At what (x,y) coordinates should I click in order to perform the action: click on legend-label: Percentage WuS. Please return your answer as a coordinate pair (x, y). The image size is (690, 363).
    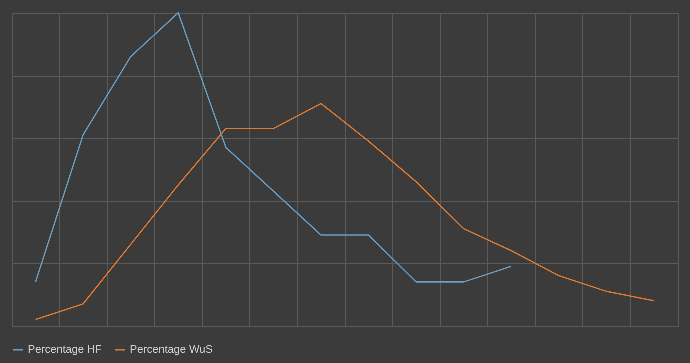
    Looking at the image, I should click on (171, 350).